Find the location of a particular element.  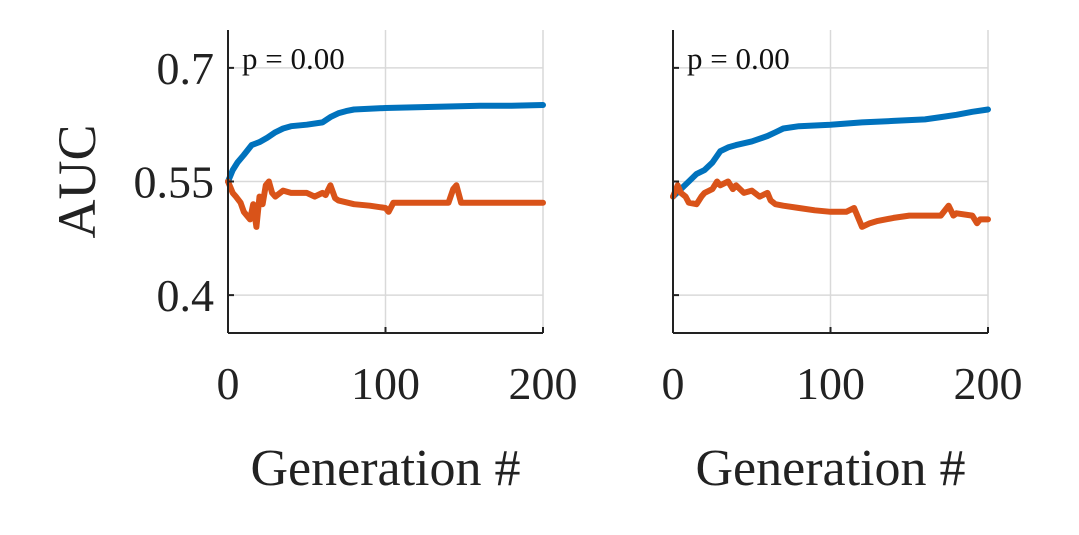

y-tick-label: 0.55 is located at coordinates (174, 182).